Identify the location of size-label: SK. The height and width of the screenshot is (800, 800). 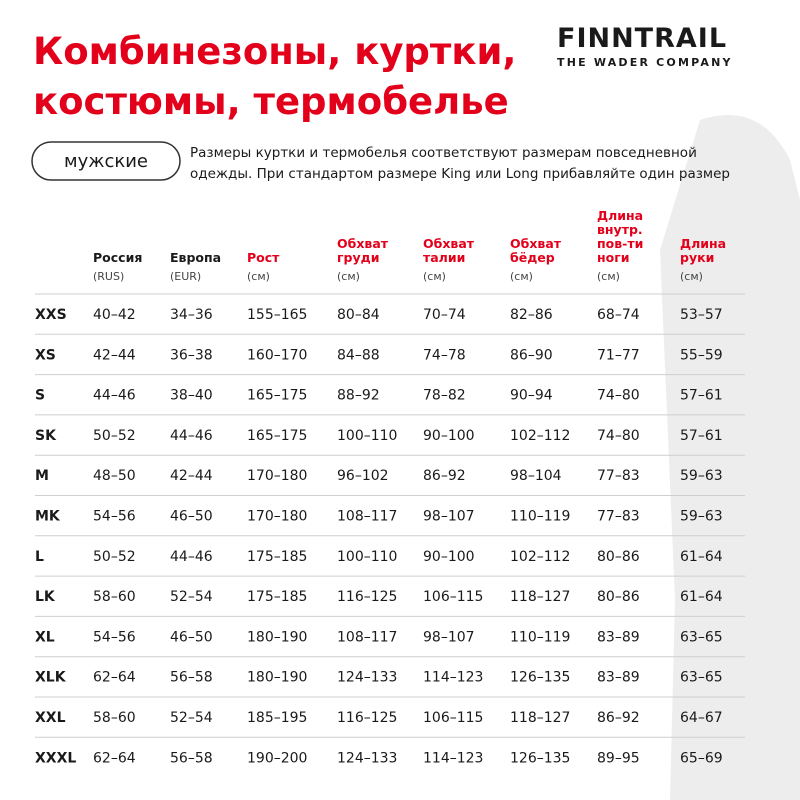
(46, 436).